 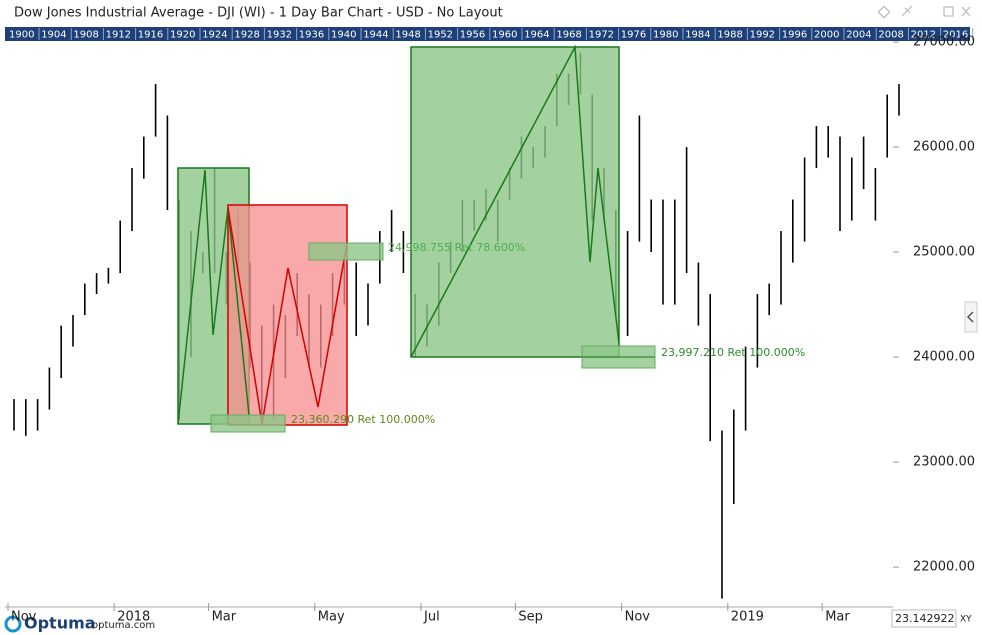 I want to click on ruler-bar, so click(x=487, y=34).